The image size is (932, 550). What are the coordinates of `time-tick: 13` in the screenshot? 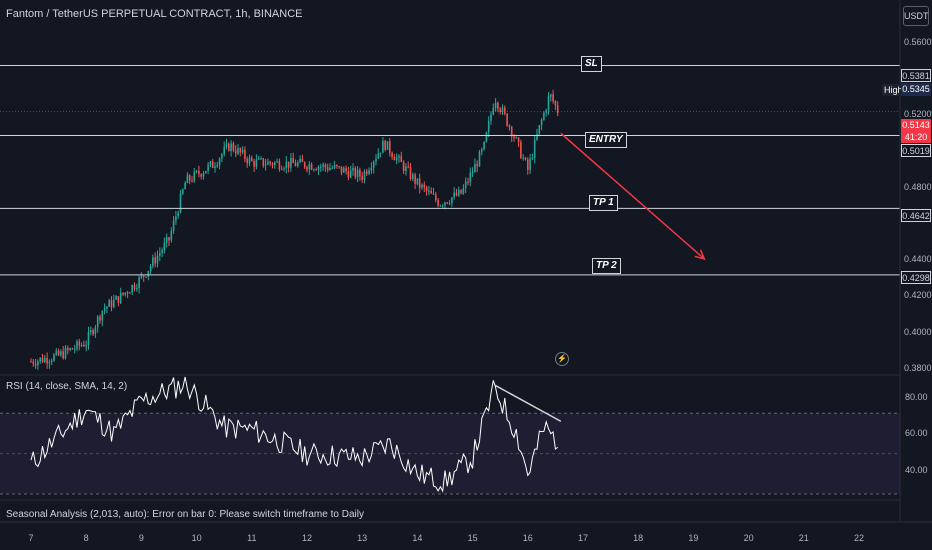 It's located at (362, 538).